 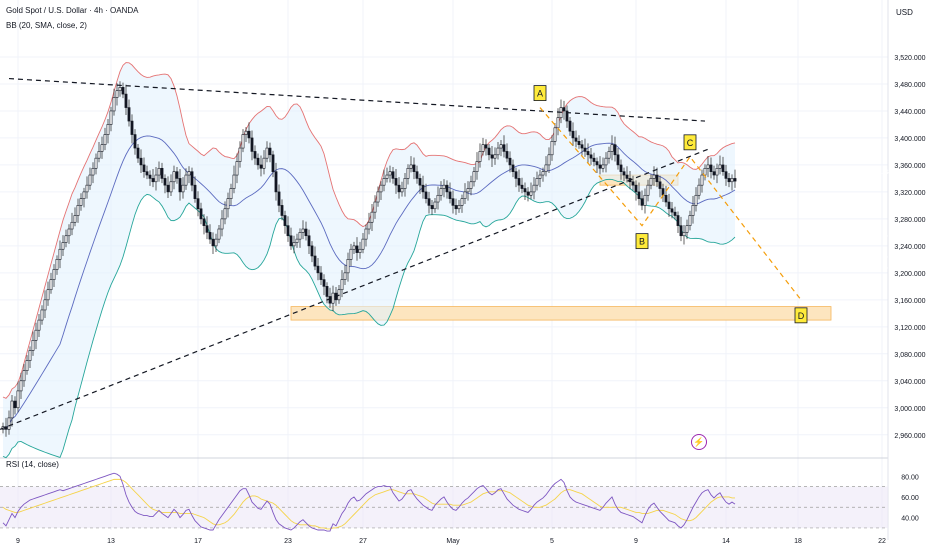 I want to click on rsi-indicator-label: RSI (14, close), so click(x=32, y=464).